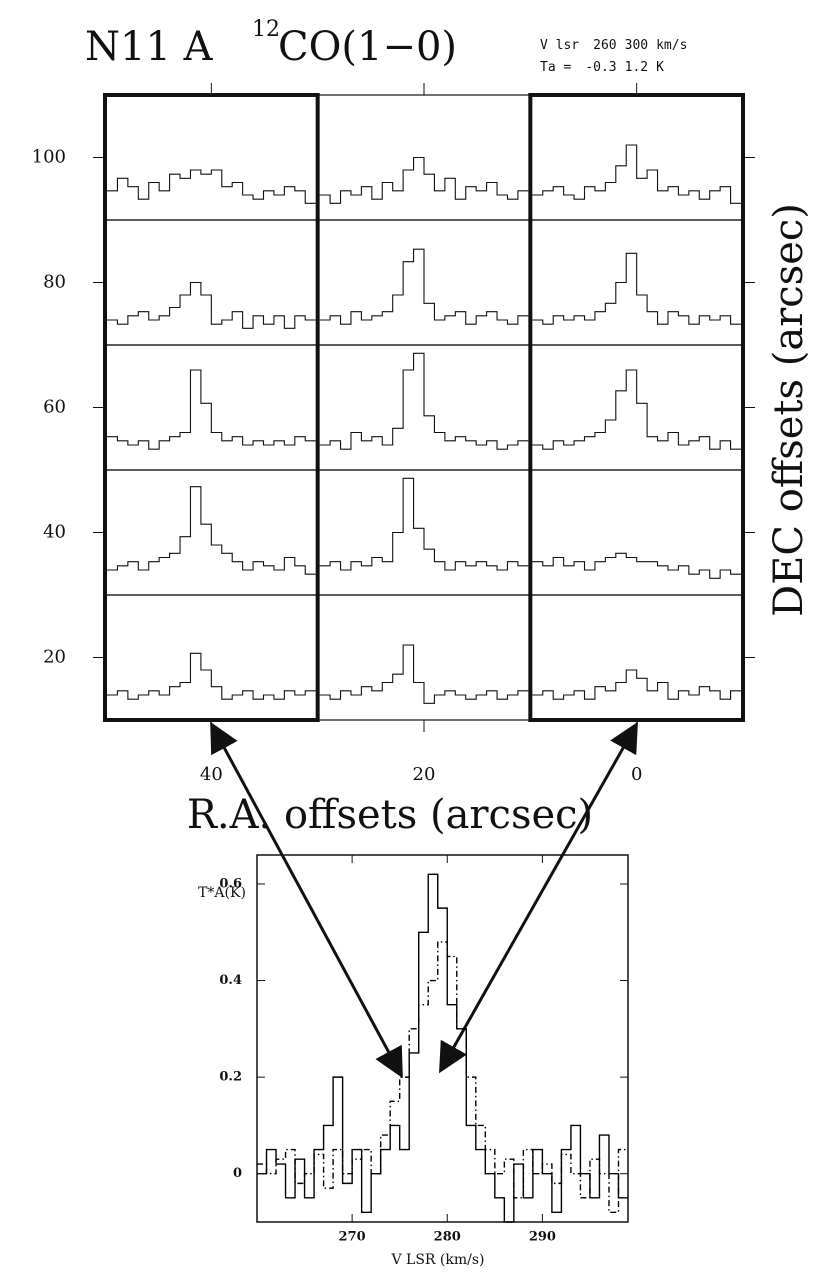  I want to click on plot-frame, so click(442, 1038).